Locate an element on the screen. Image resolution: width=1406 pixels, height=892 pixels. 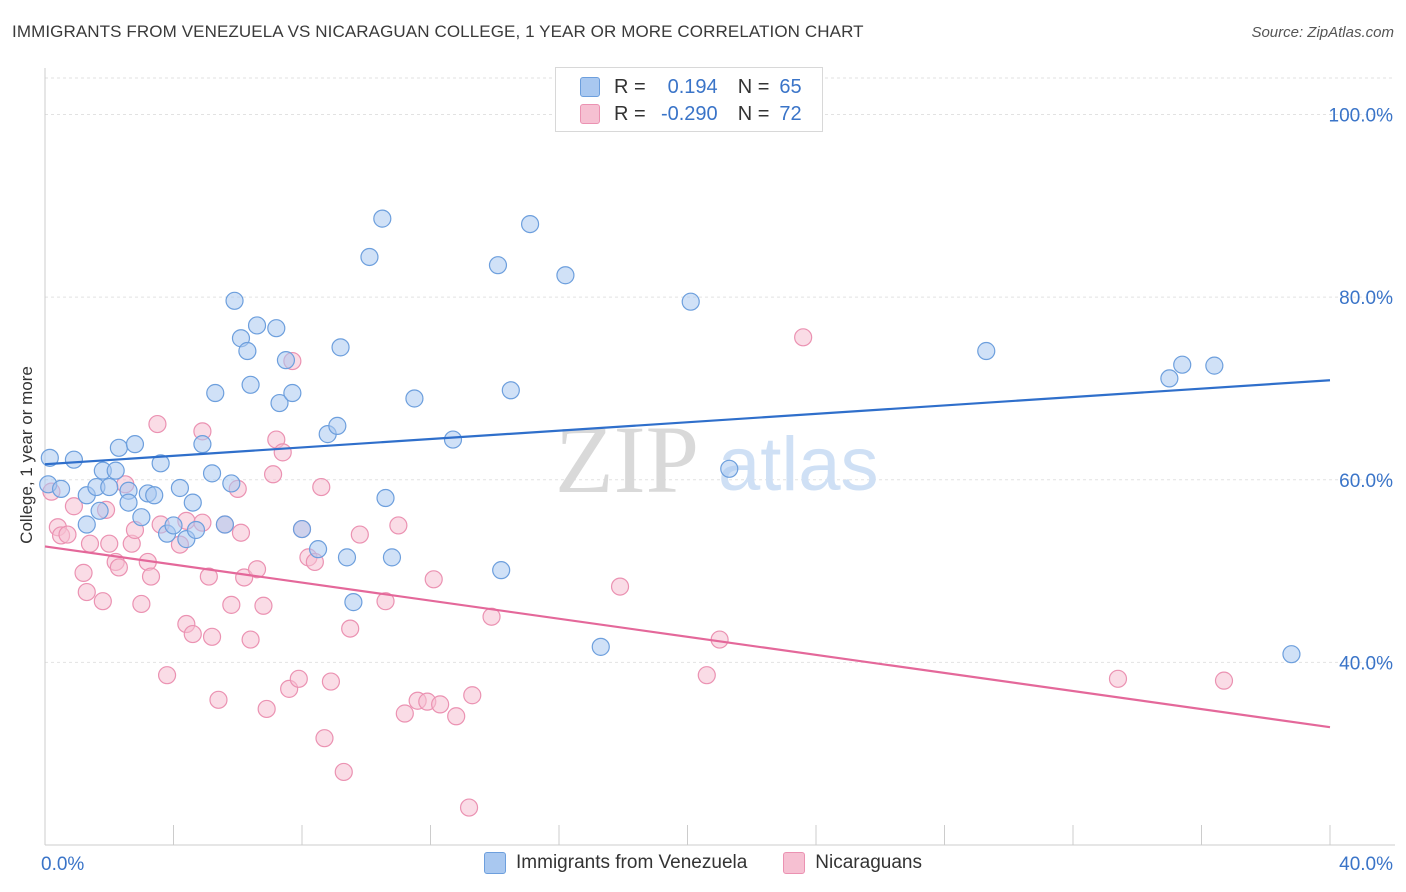
legend-r-label: R = is located at coordinates (630, 86).